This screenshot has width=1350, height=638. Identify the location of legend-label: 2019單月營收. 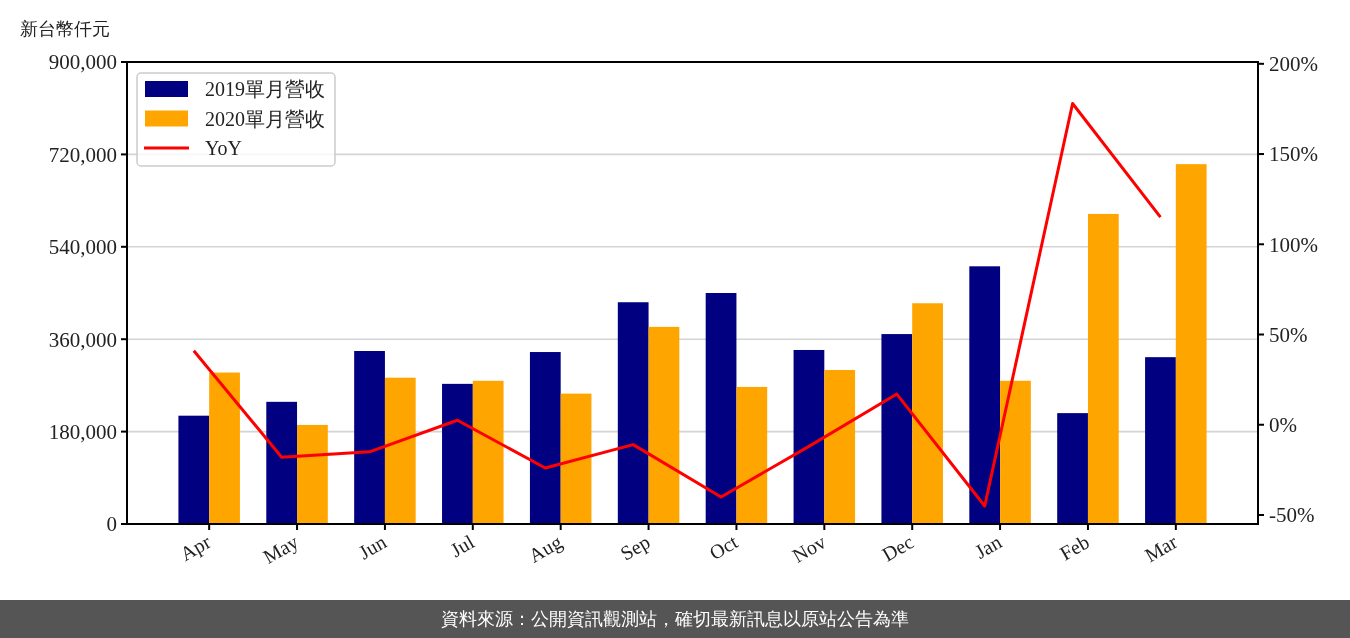
(265, 89).